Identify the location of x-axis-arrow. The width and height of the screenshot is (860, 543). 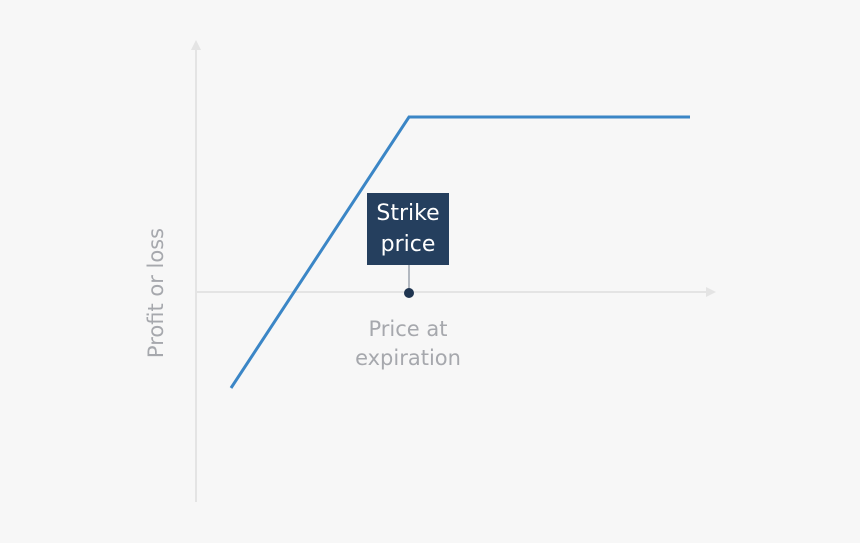
(711, 292).